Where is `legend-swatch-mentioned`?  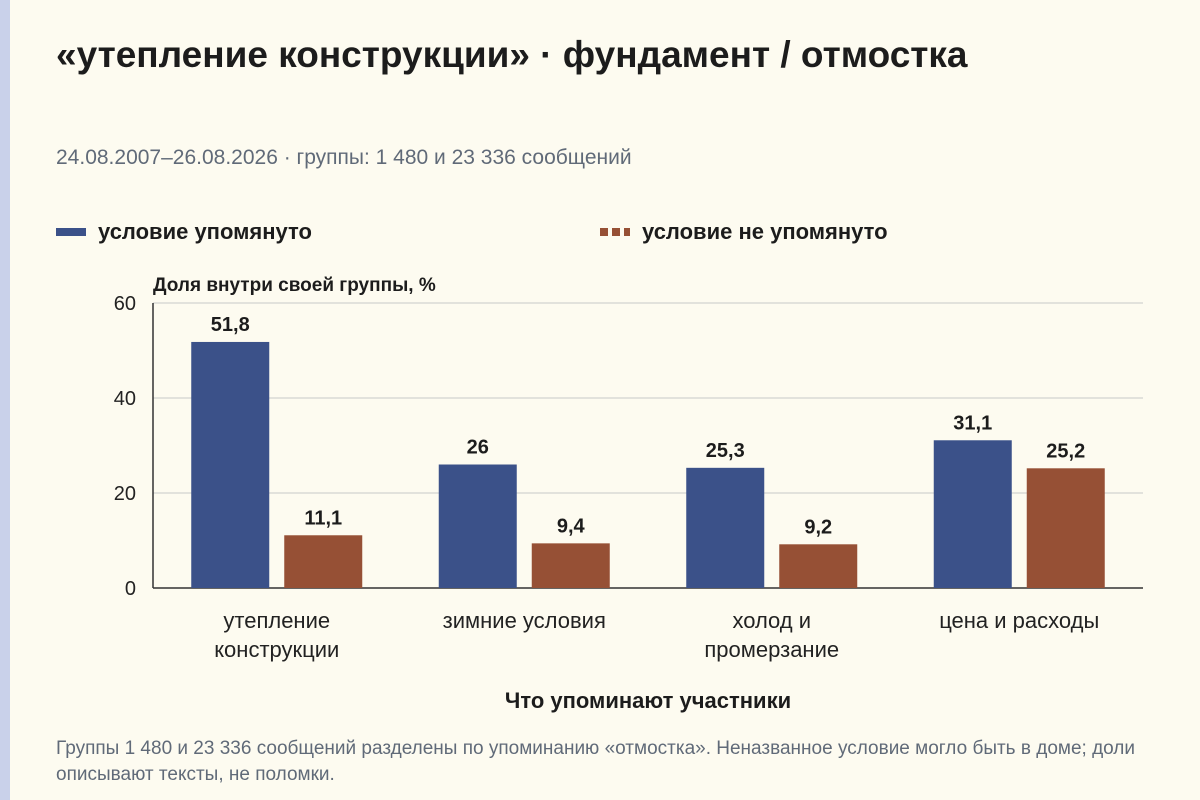
legend-swatch-mentioned is located at coordinates (71, 232).